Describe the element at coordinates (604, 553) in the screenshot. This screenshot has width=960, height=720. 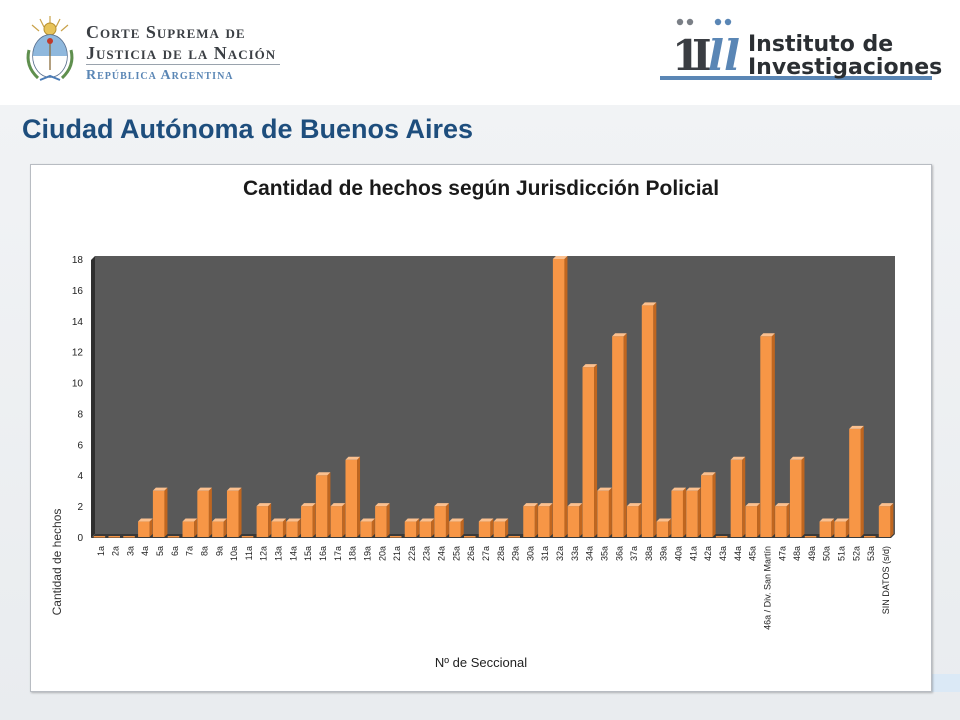
I see `x-tick-label: 35a` at that location.